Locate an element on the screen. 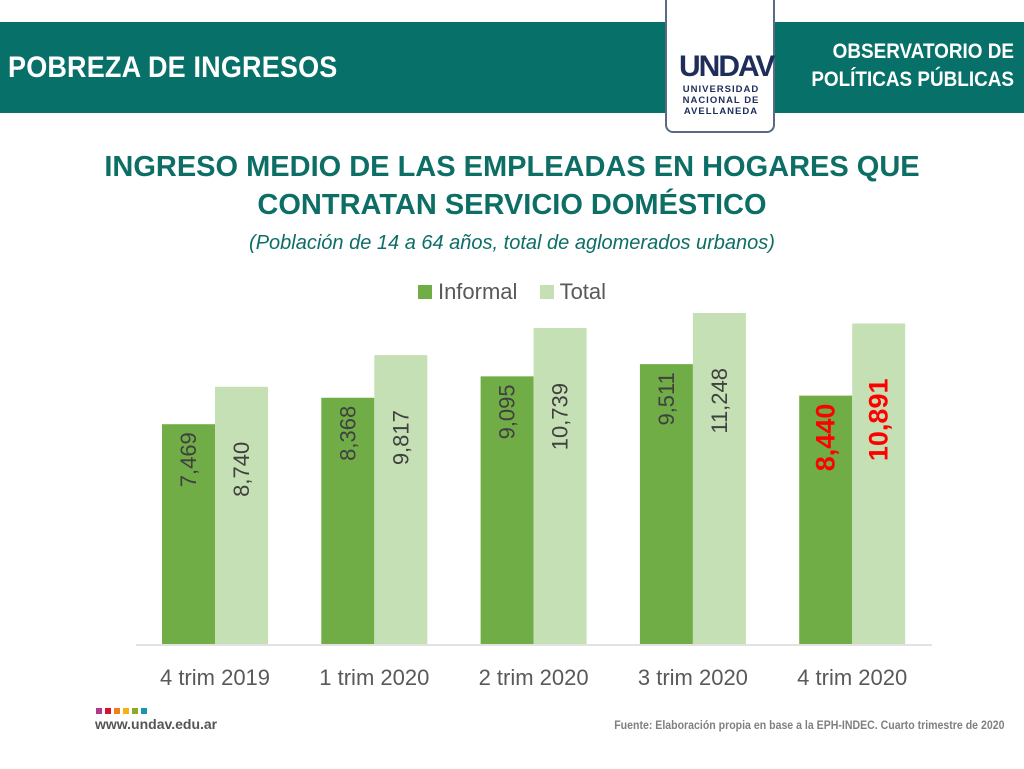 The image size is (1024, 769). chart-legend: Informal Total is located at coordinates (512, 292).